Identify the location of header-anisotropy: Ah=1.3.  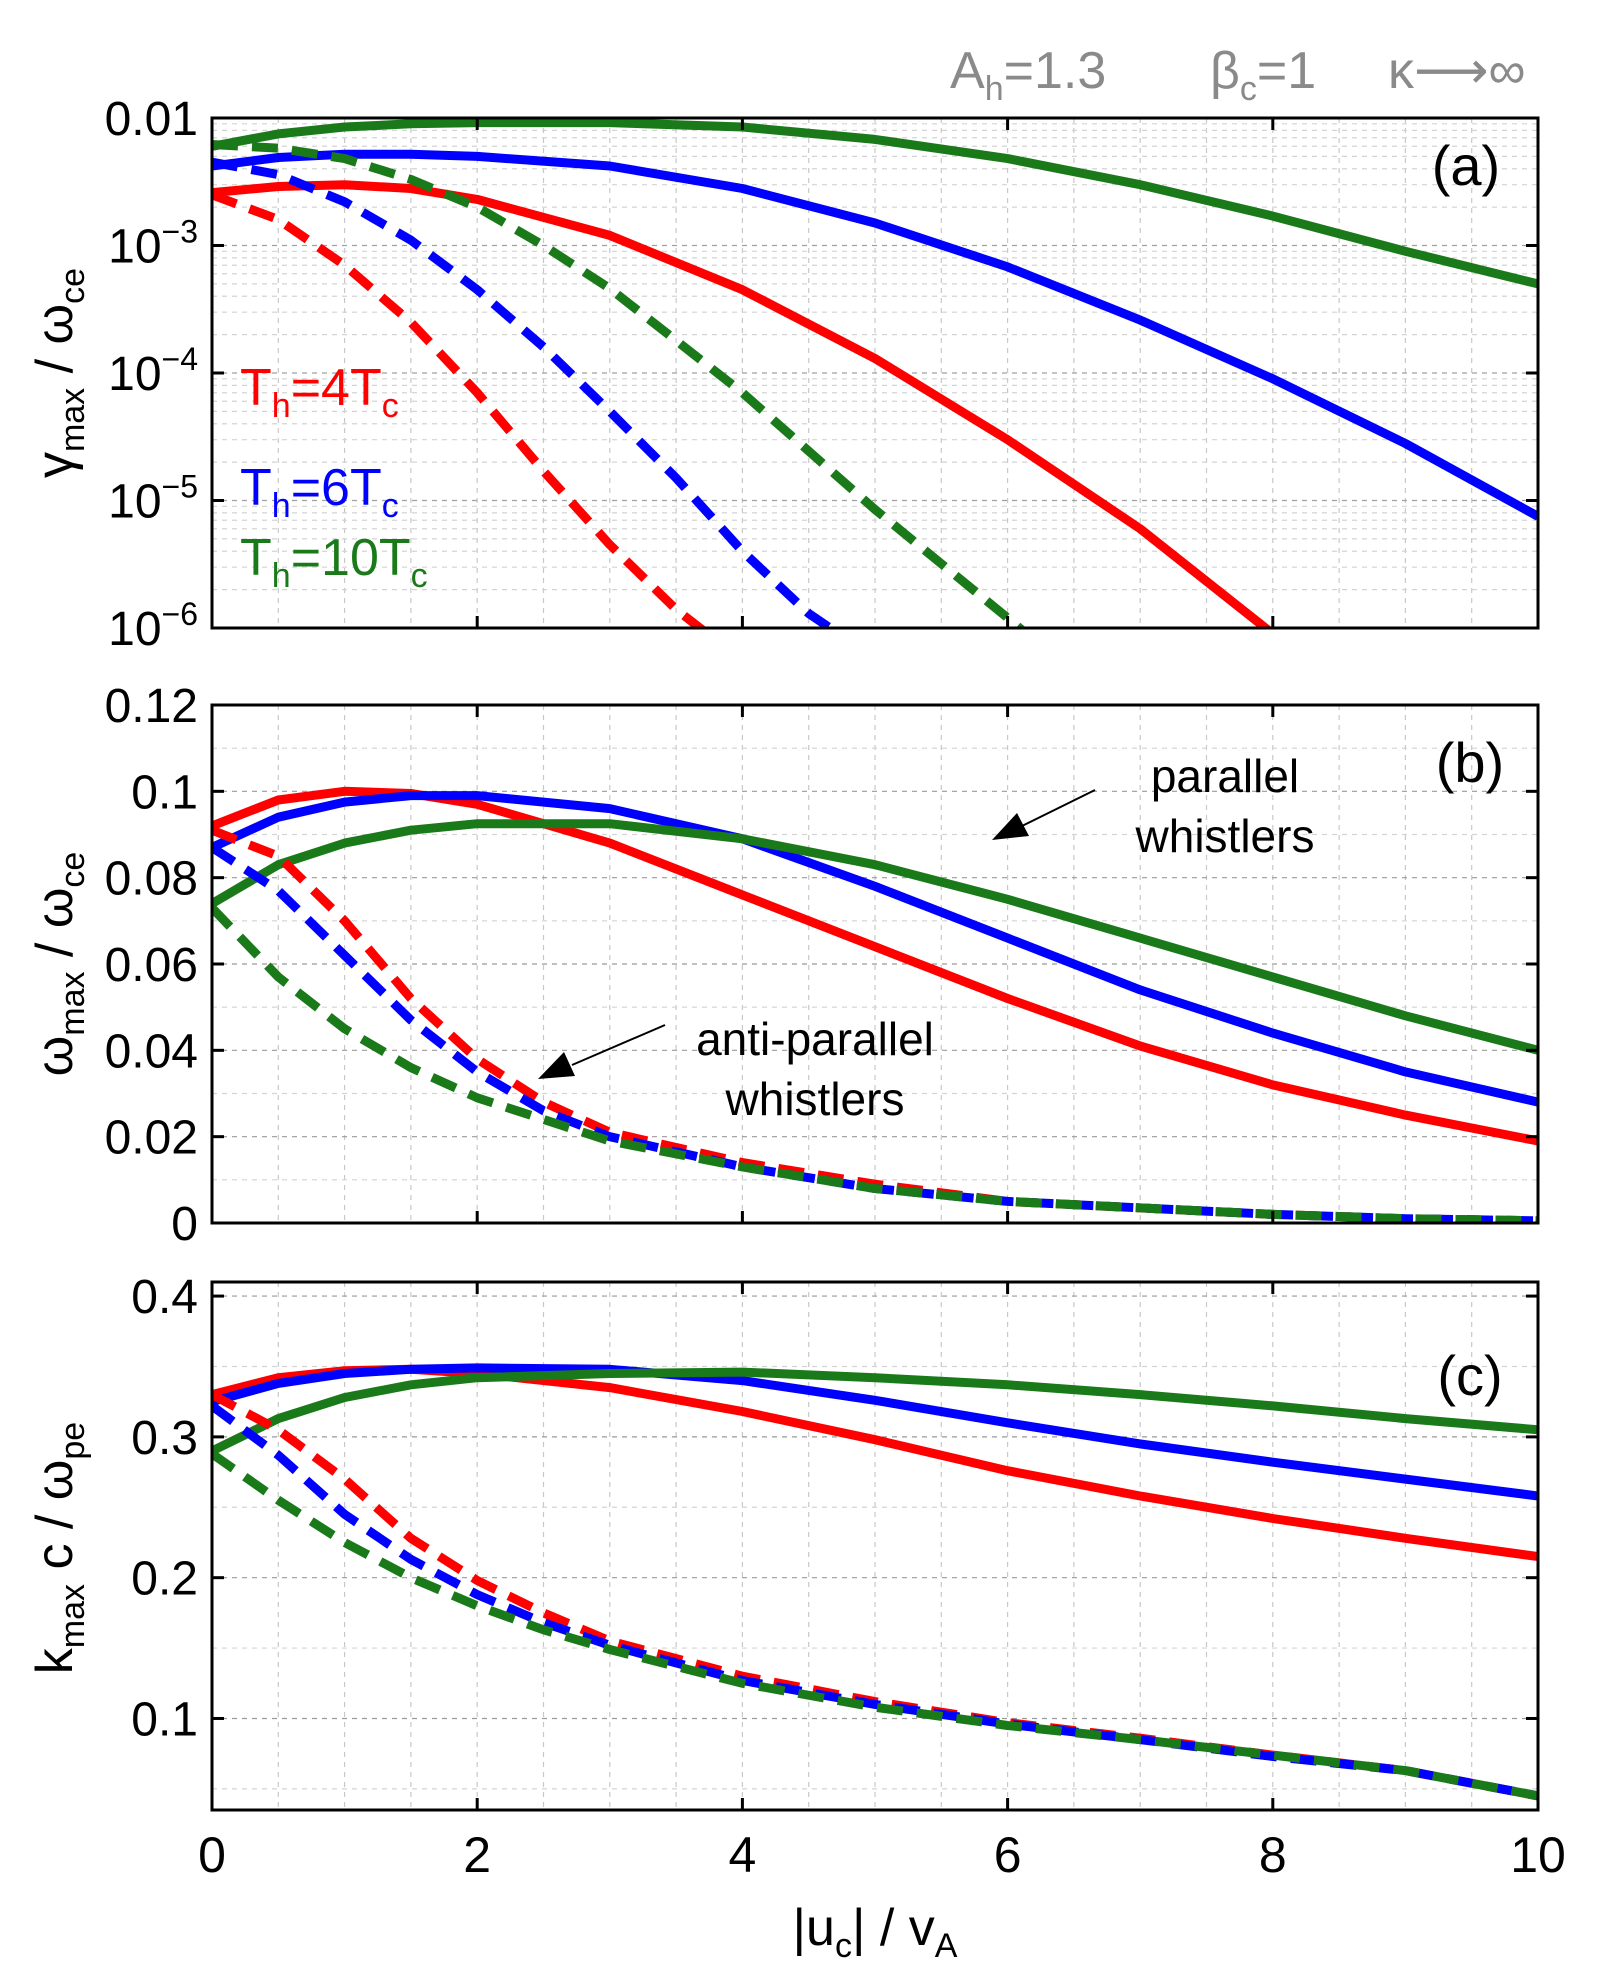
(1028, 75).